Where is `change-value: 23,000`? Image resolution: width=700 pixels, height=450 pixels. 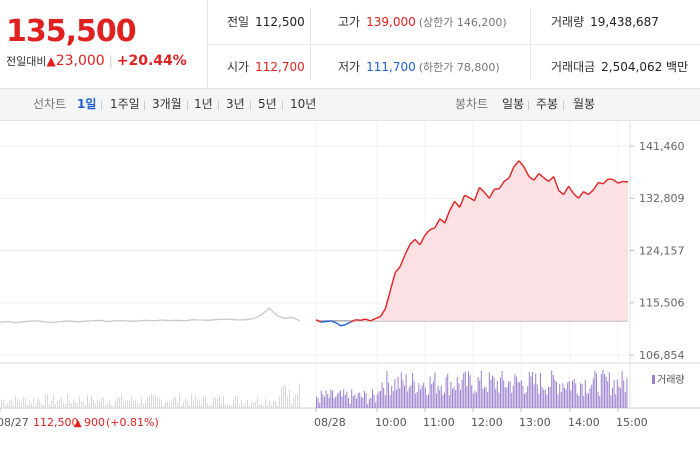 change-value: 23,000 is located at coordinates (80, 61).